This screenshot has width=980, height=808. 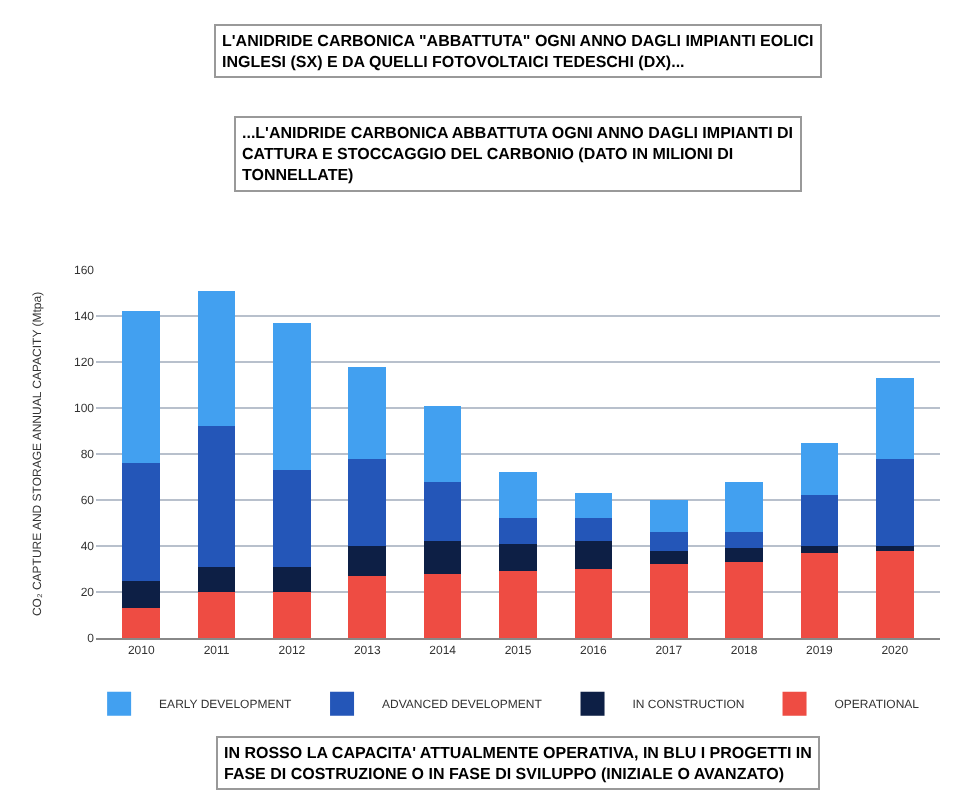 What do you see at coordinates (518, 154) in the screenshot?
I see `text: ...L'ANIDRIDE CARBONICA ABBATTUTA OGNI ANNO DAGLI IMPIANTI DI CATTURA E STOCCAGGIO DEL CARBONIO (DATO IN MILIONI DI TONNELLATE)` at bounding box center [518, 154].